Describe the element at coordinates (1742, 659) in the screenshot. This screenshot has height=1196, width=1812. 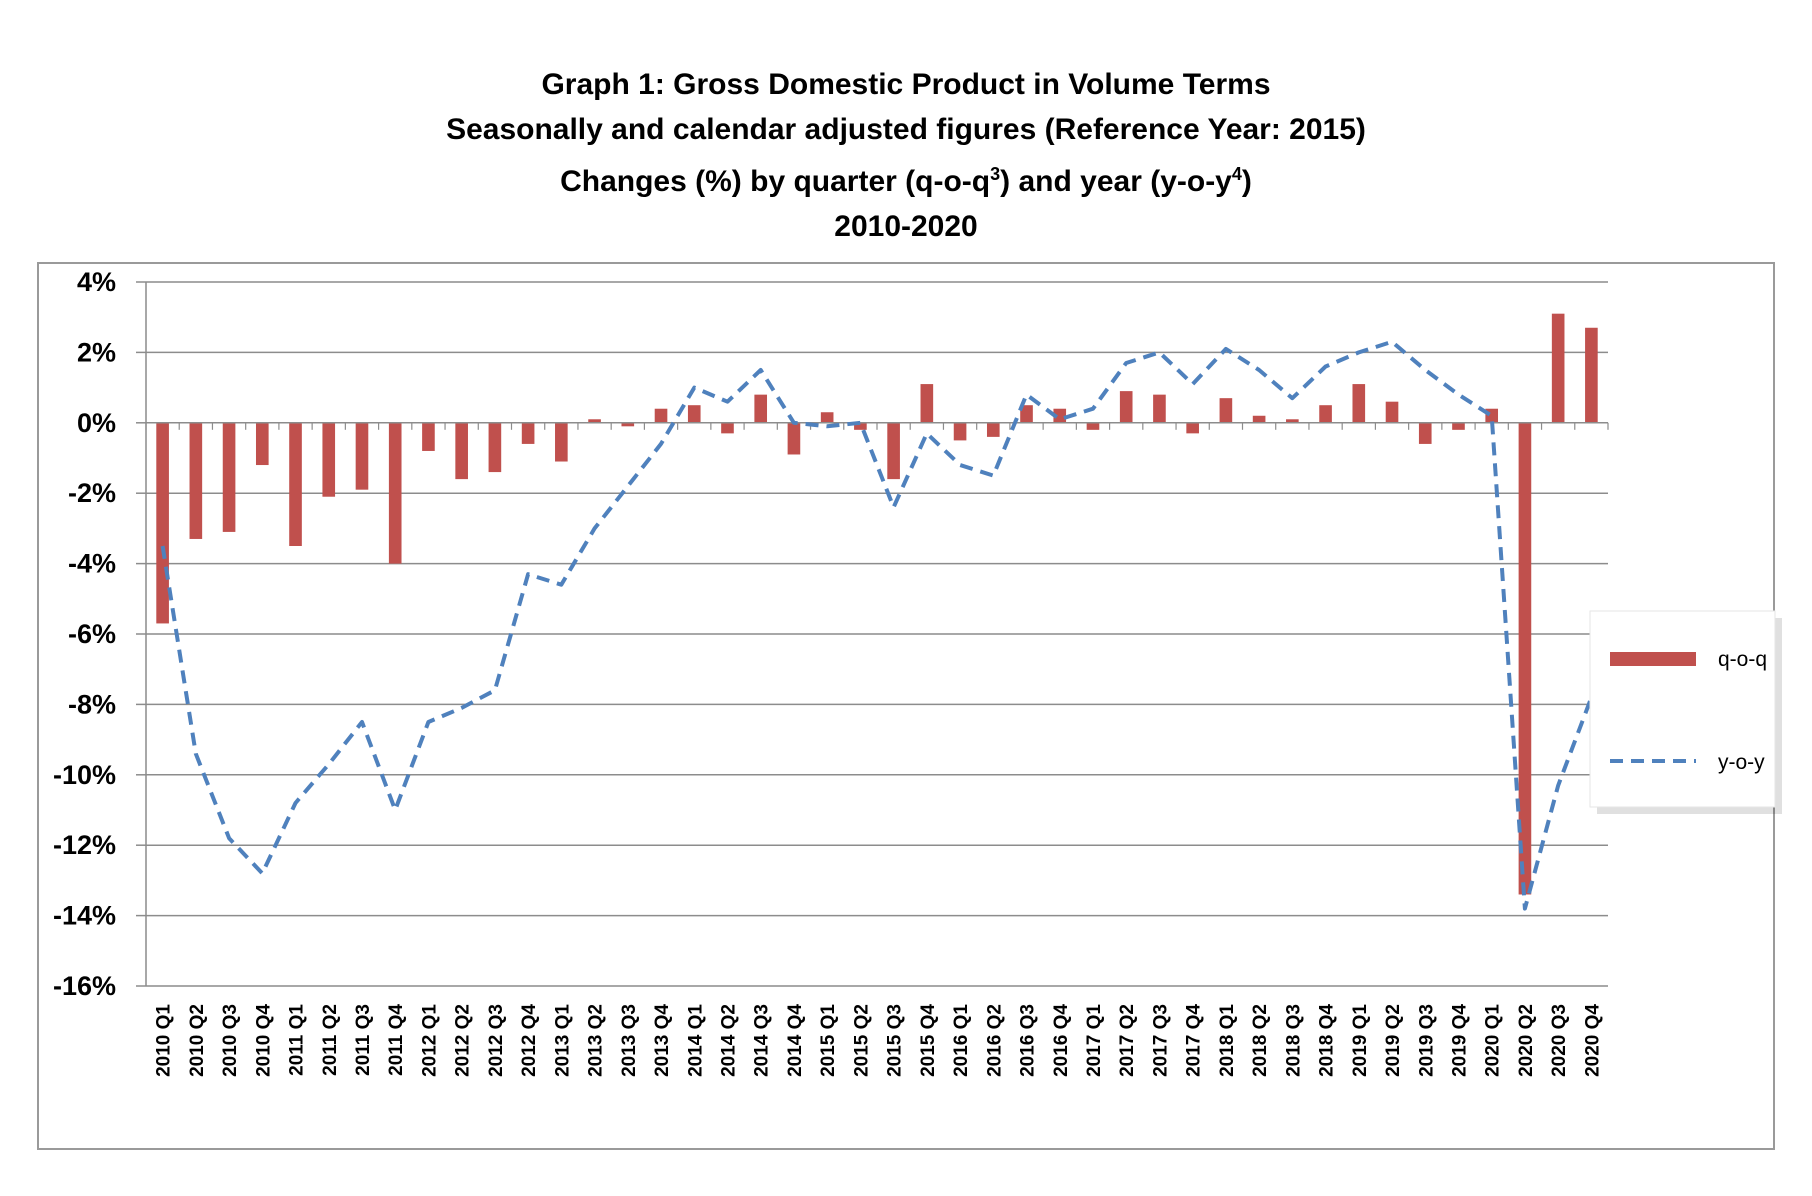
I see `legend-label-qoq: q-o-q` at that location.